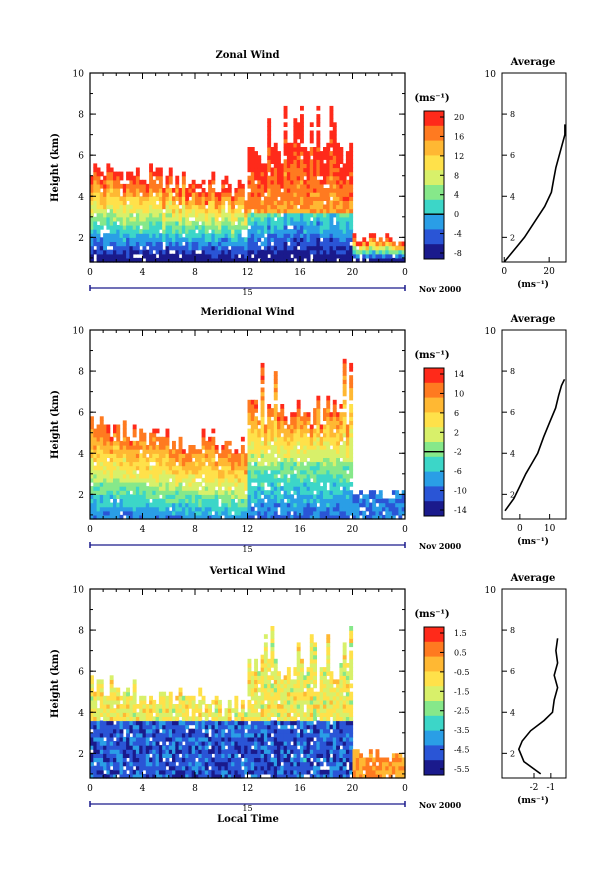 The image size is (616, 873). Describe the element at coordinates (550, 788) in the screenshot. I see `avg-x-tick-label: -1` at that location.